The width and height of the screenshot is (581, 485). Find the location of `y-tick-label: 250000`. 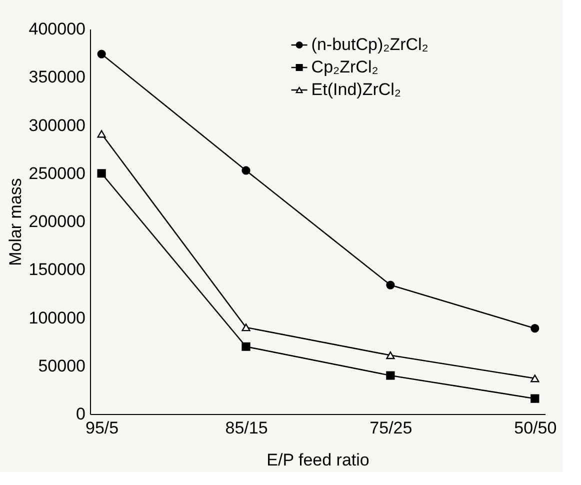

y-tick-label: 250000 is located at coordinates (57, 173).